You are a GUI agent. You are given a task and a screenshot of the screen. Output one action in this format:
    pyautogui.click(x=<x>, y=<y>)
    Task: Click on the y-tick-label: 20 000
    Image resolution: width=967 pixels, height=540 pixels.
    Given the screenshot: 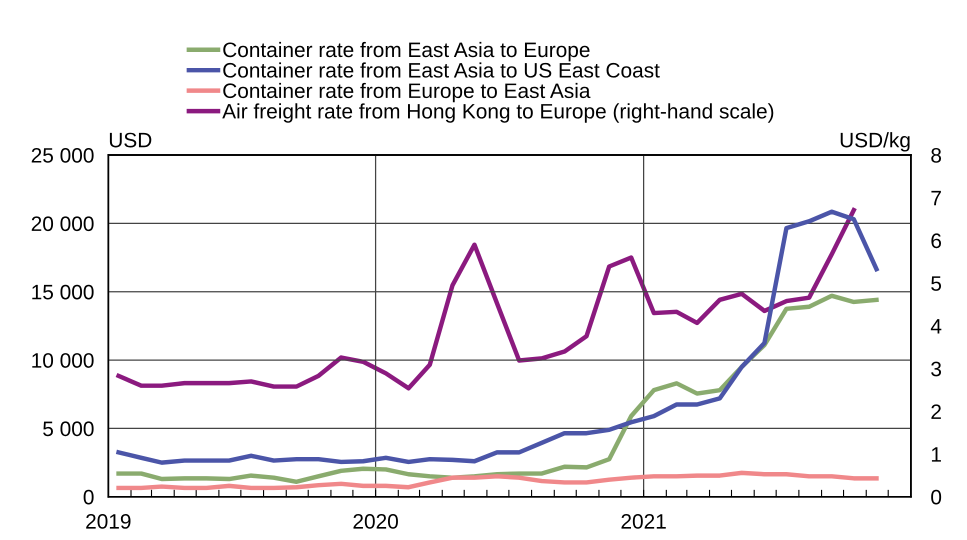 What is the action you would take?
    pyautogui.click(x=63, y=224)
    